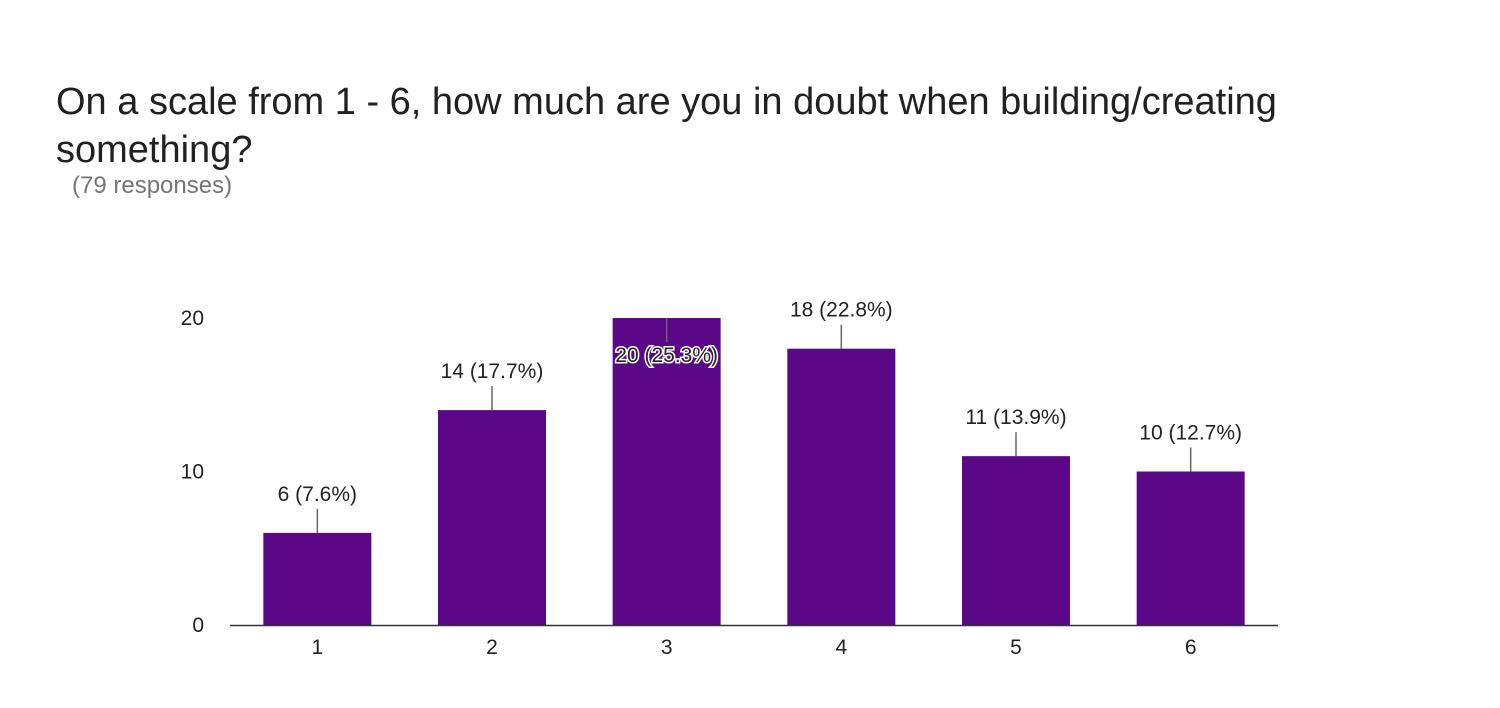 Image resolution: width=1500 pixels, height=708 pixels. Describe the element at coordinates (666, 355) in the screenshot. I see `data-label: 20 (25.3%)` at that location.